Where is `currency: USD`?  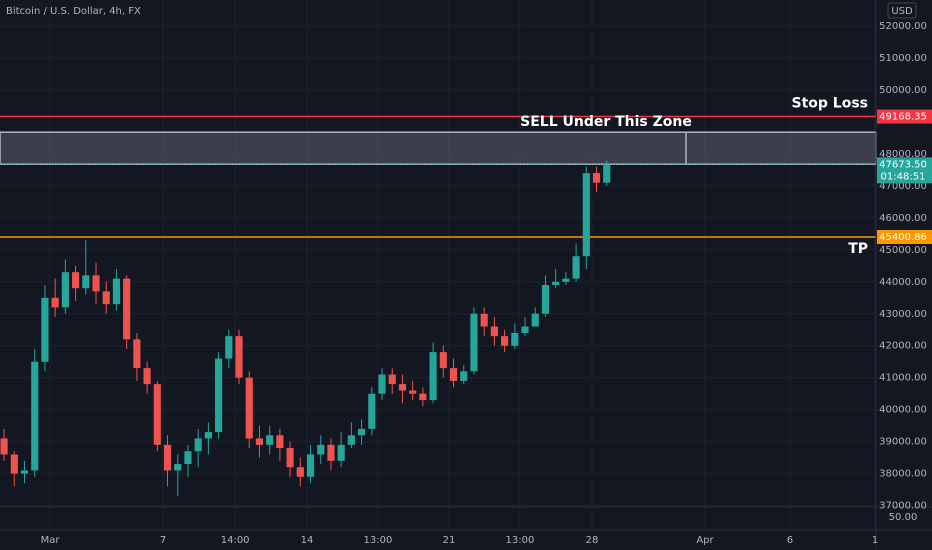 currency: USD is located at coordinates (902, 11).